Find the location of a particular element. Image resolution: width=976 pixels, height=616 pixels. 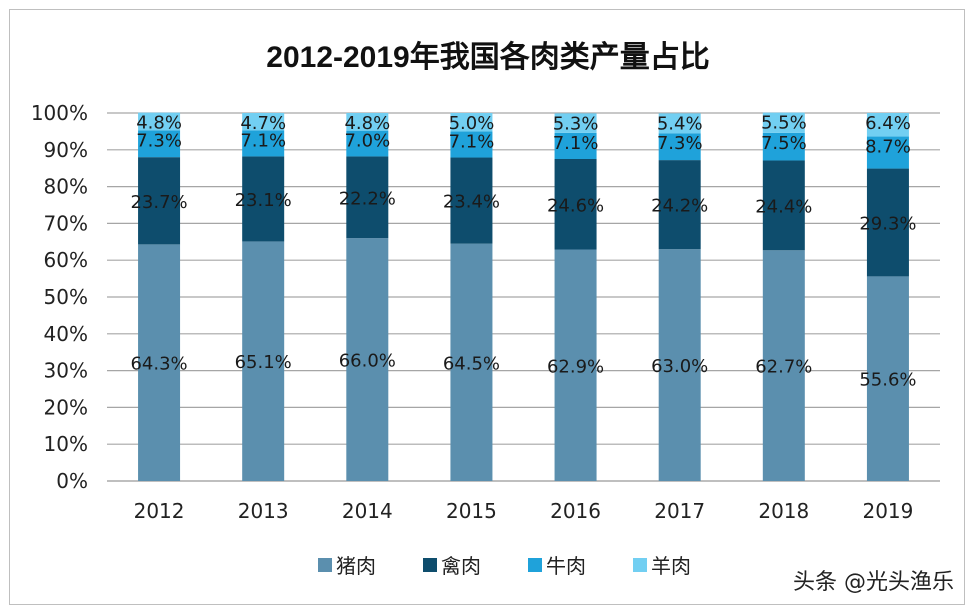

legend-label: 禽肉 is located at coordinates (461, 566).